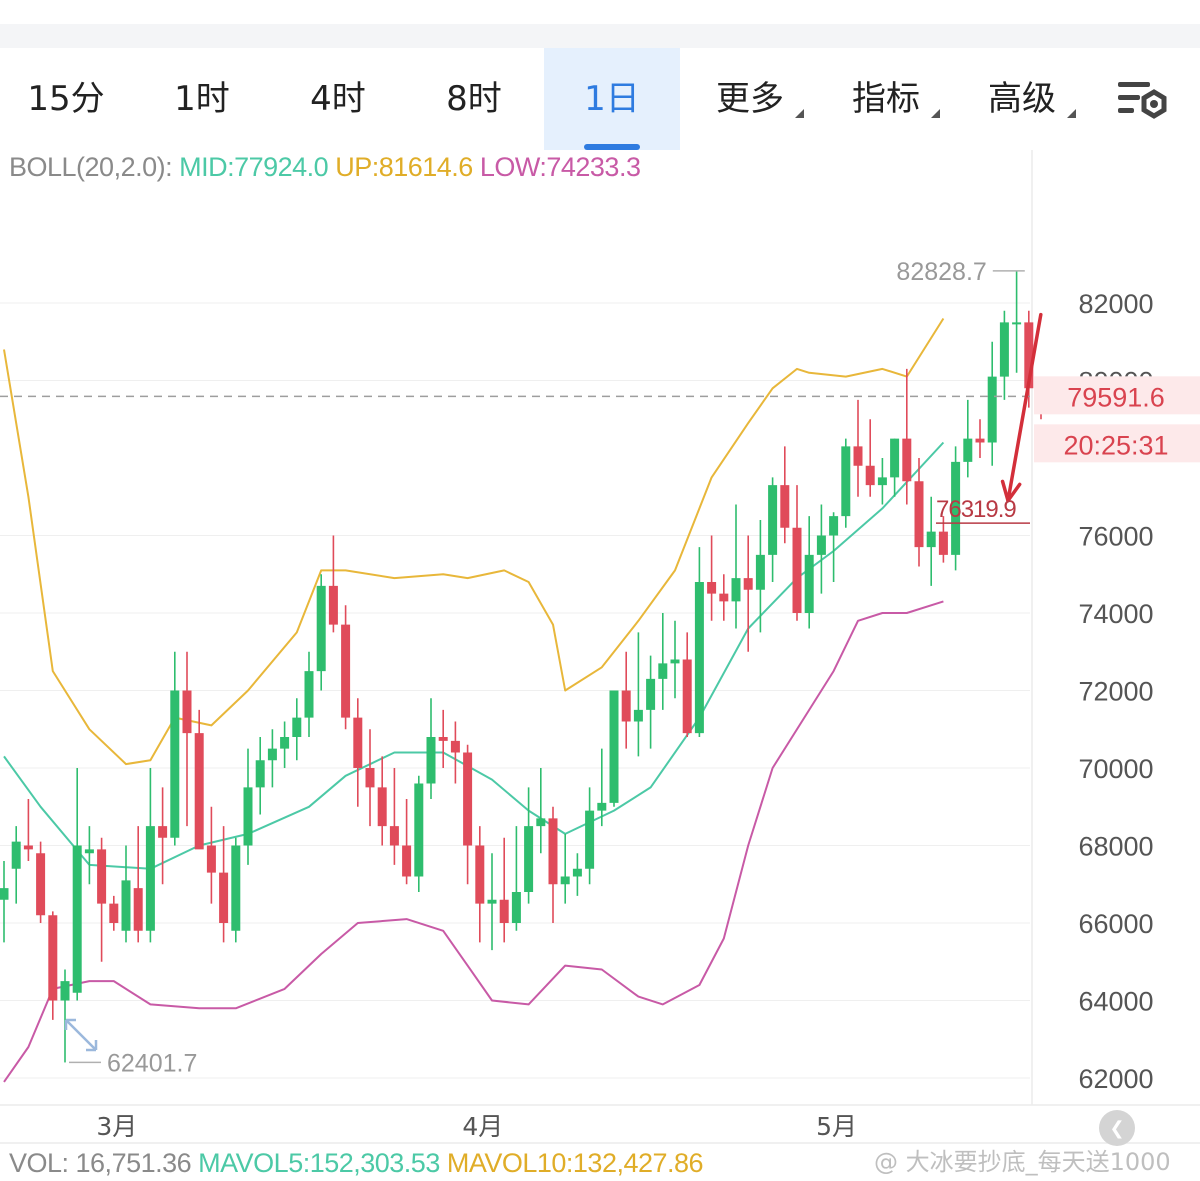 The height and width of the screenshot is (1181, 1200). I want to click on tab-more: 更多, so click(750, 99).